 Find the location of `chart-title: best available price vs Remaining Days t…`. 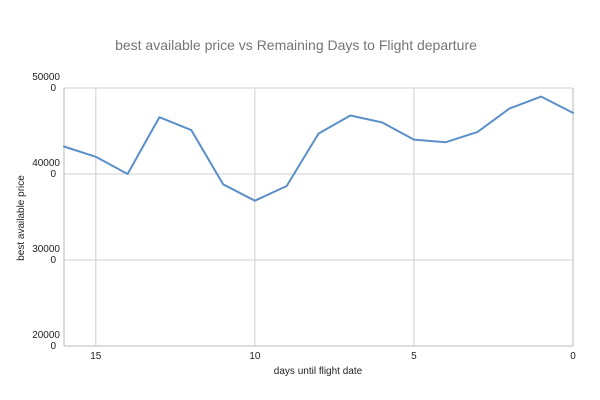

chart-title: best available price vs Remaining Days t… is located at coordinates (296, 45).